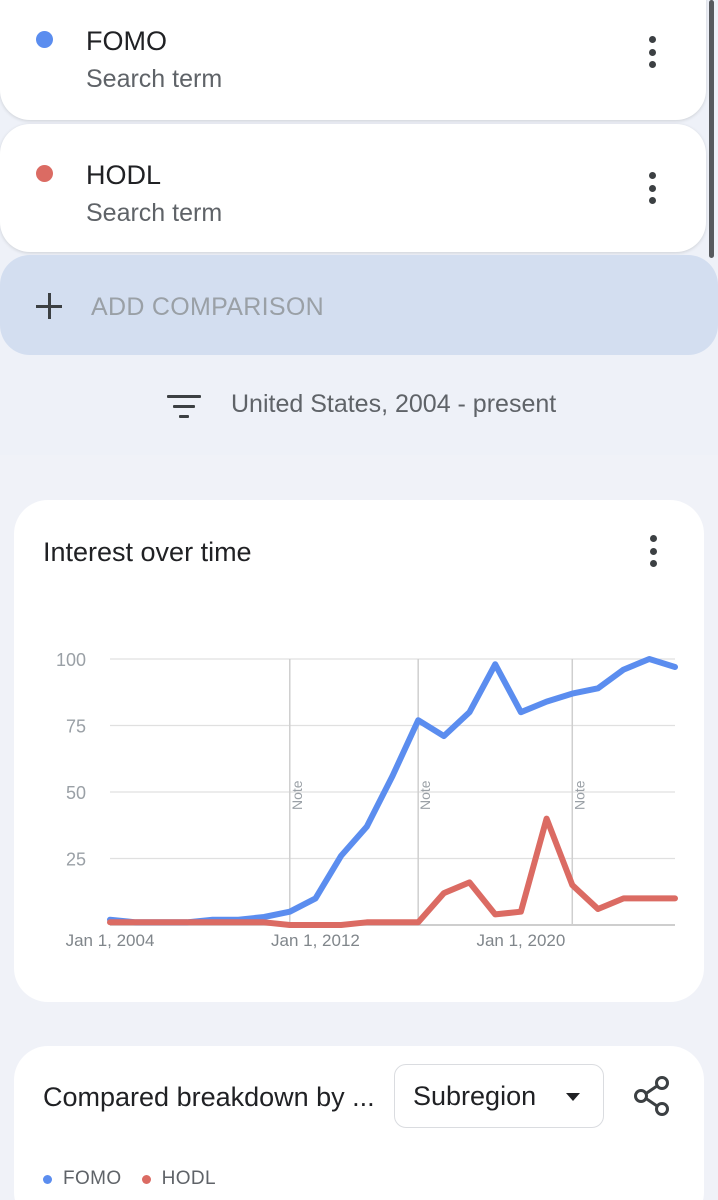  I want to click on filter-row: United States, 2004 - present, so click(359, 405).